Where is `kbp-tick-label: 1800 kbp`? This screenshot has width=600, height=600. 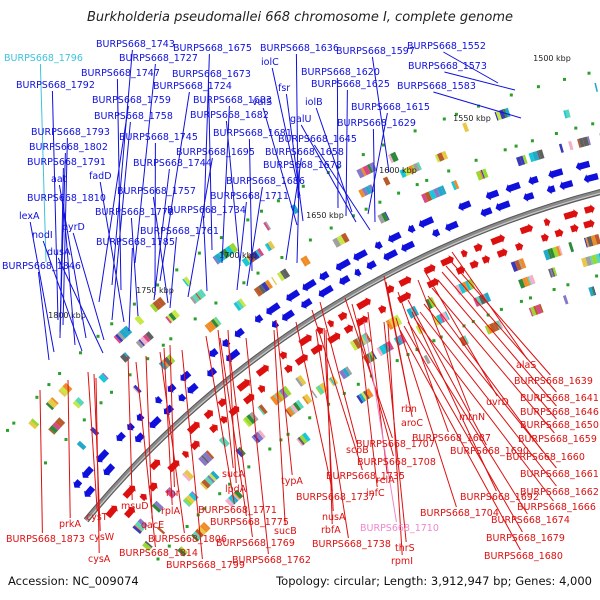
kbp-tick-label: 1800 kbp is located at coordinates (67, 315).